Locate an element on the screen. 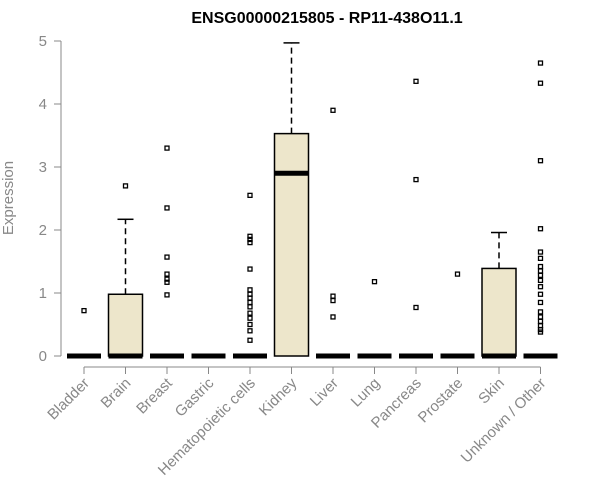  y-tick-label-0: 0 is located at coordinates (43, 356).